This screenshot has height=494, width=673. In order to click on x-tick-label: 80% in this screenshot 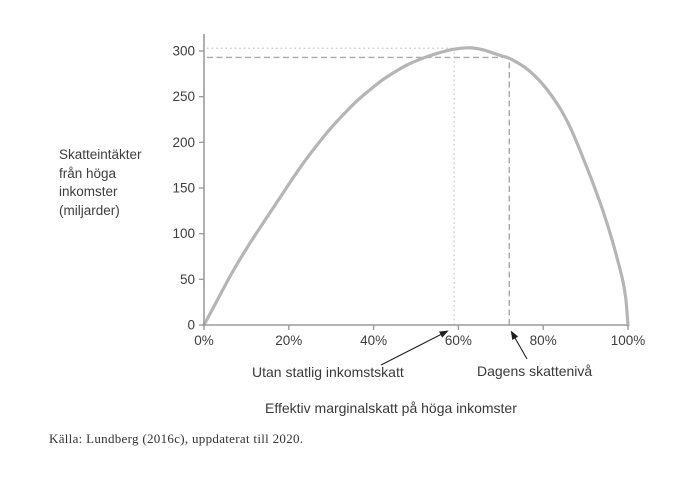, I will do `click(543, 340)`.